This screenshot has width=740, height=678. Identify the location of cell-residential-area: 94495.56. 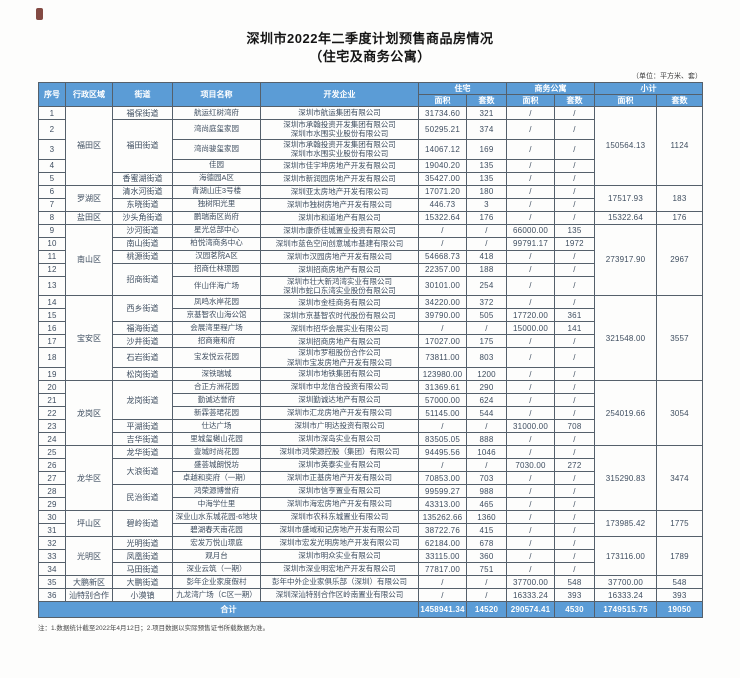
(442, 452).